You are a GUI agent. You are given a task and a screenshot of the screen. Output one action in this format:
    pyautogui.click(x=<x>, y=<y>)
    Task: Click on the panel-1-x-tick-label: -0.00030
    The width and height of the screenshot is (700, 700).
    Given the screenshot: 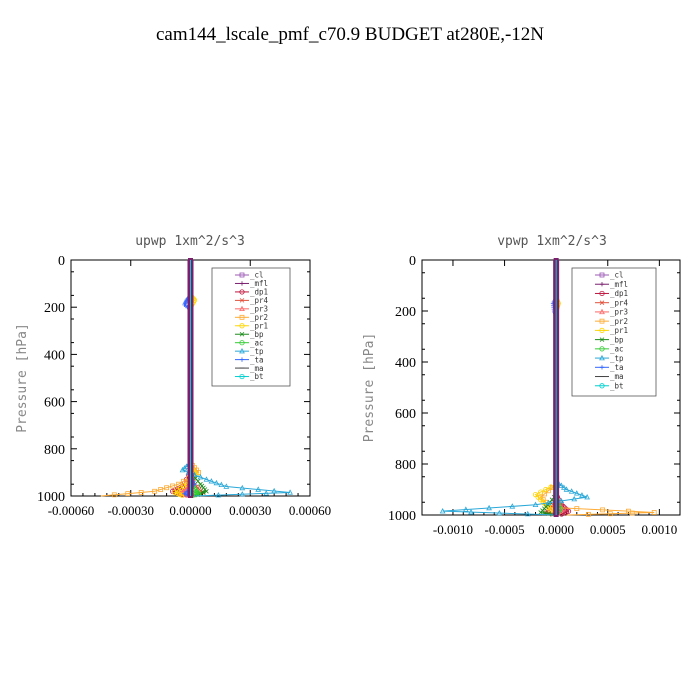 What is the action you would take?
    pyautogui.click(x=130, y=510)
    